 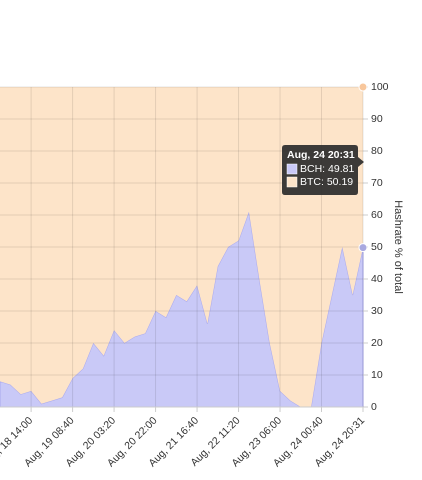 What do you see at coordinates (374, 407) in the screenshot?
I see `y-tick-label: 0` at bounding box center [374, 407].